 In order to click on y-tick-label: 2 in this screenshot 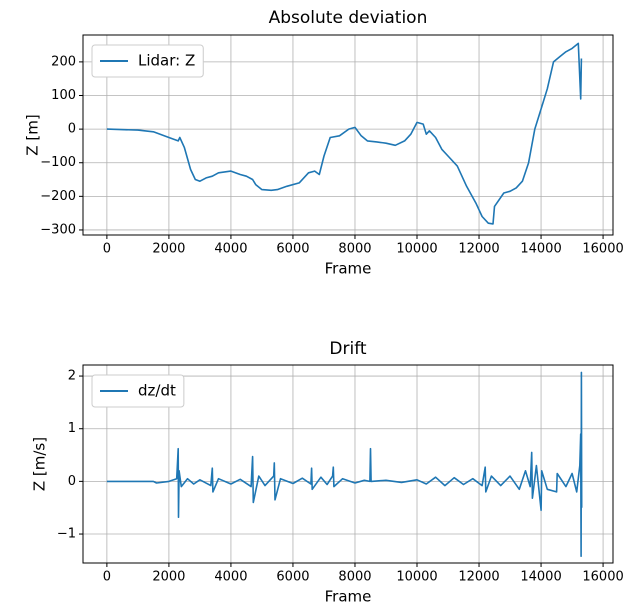, I will do `click(72, 376)`.